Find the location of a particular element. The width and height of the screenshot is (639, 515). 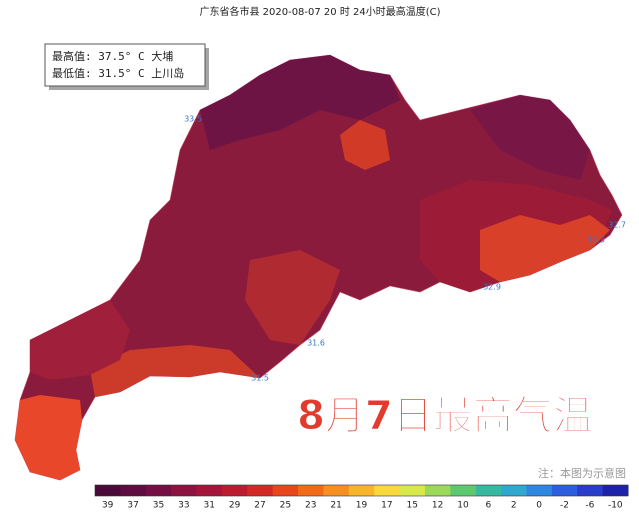

legend-tick-label: 23 is located at coordinates (310, 506).